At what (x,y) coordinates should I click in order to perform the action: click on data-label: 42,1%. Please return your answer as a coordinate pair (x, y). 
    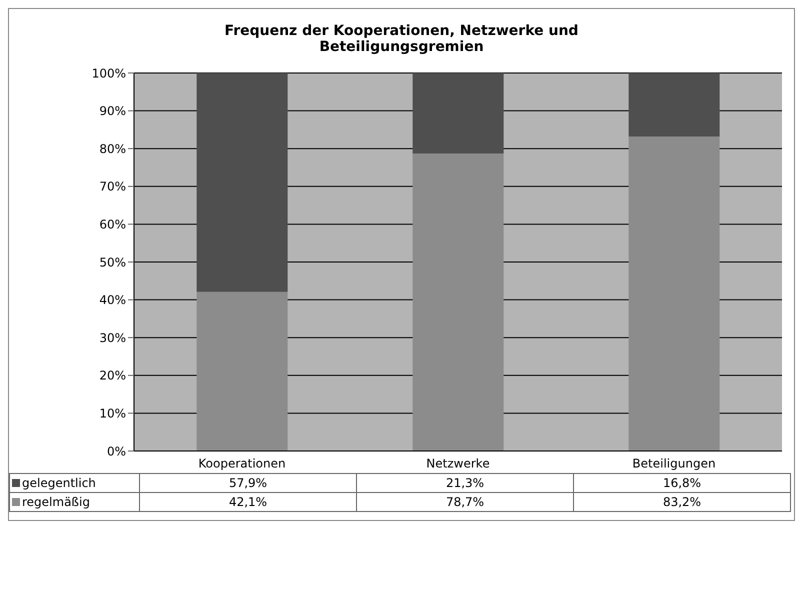
    Looking at the image, I should click on (248, 502).